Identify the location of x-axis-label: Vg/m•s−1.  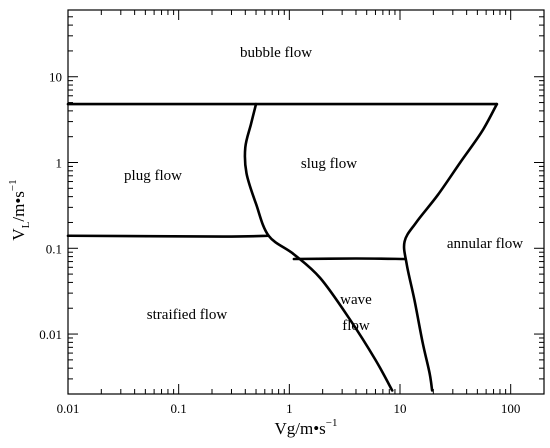
(305, 427).